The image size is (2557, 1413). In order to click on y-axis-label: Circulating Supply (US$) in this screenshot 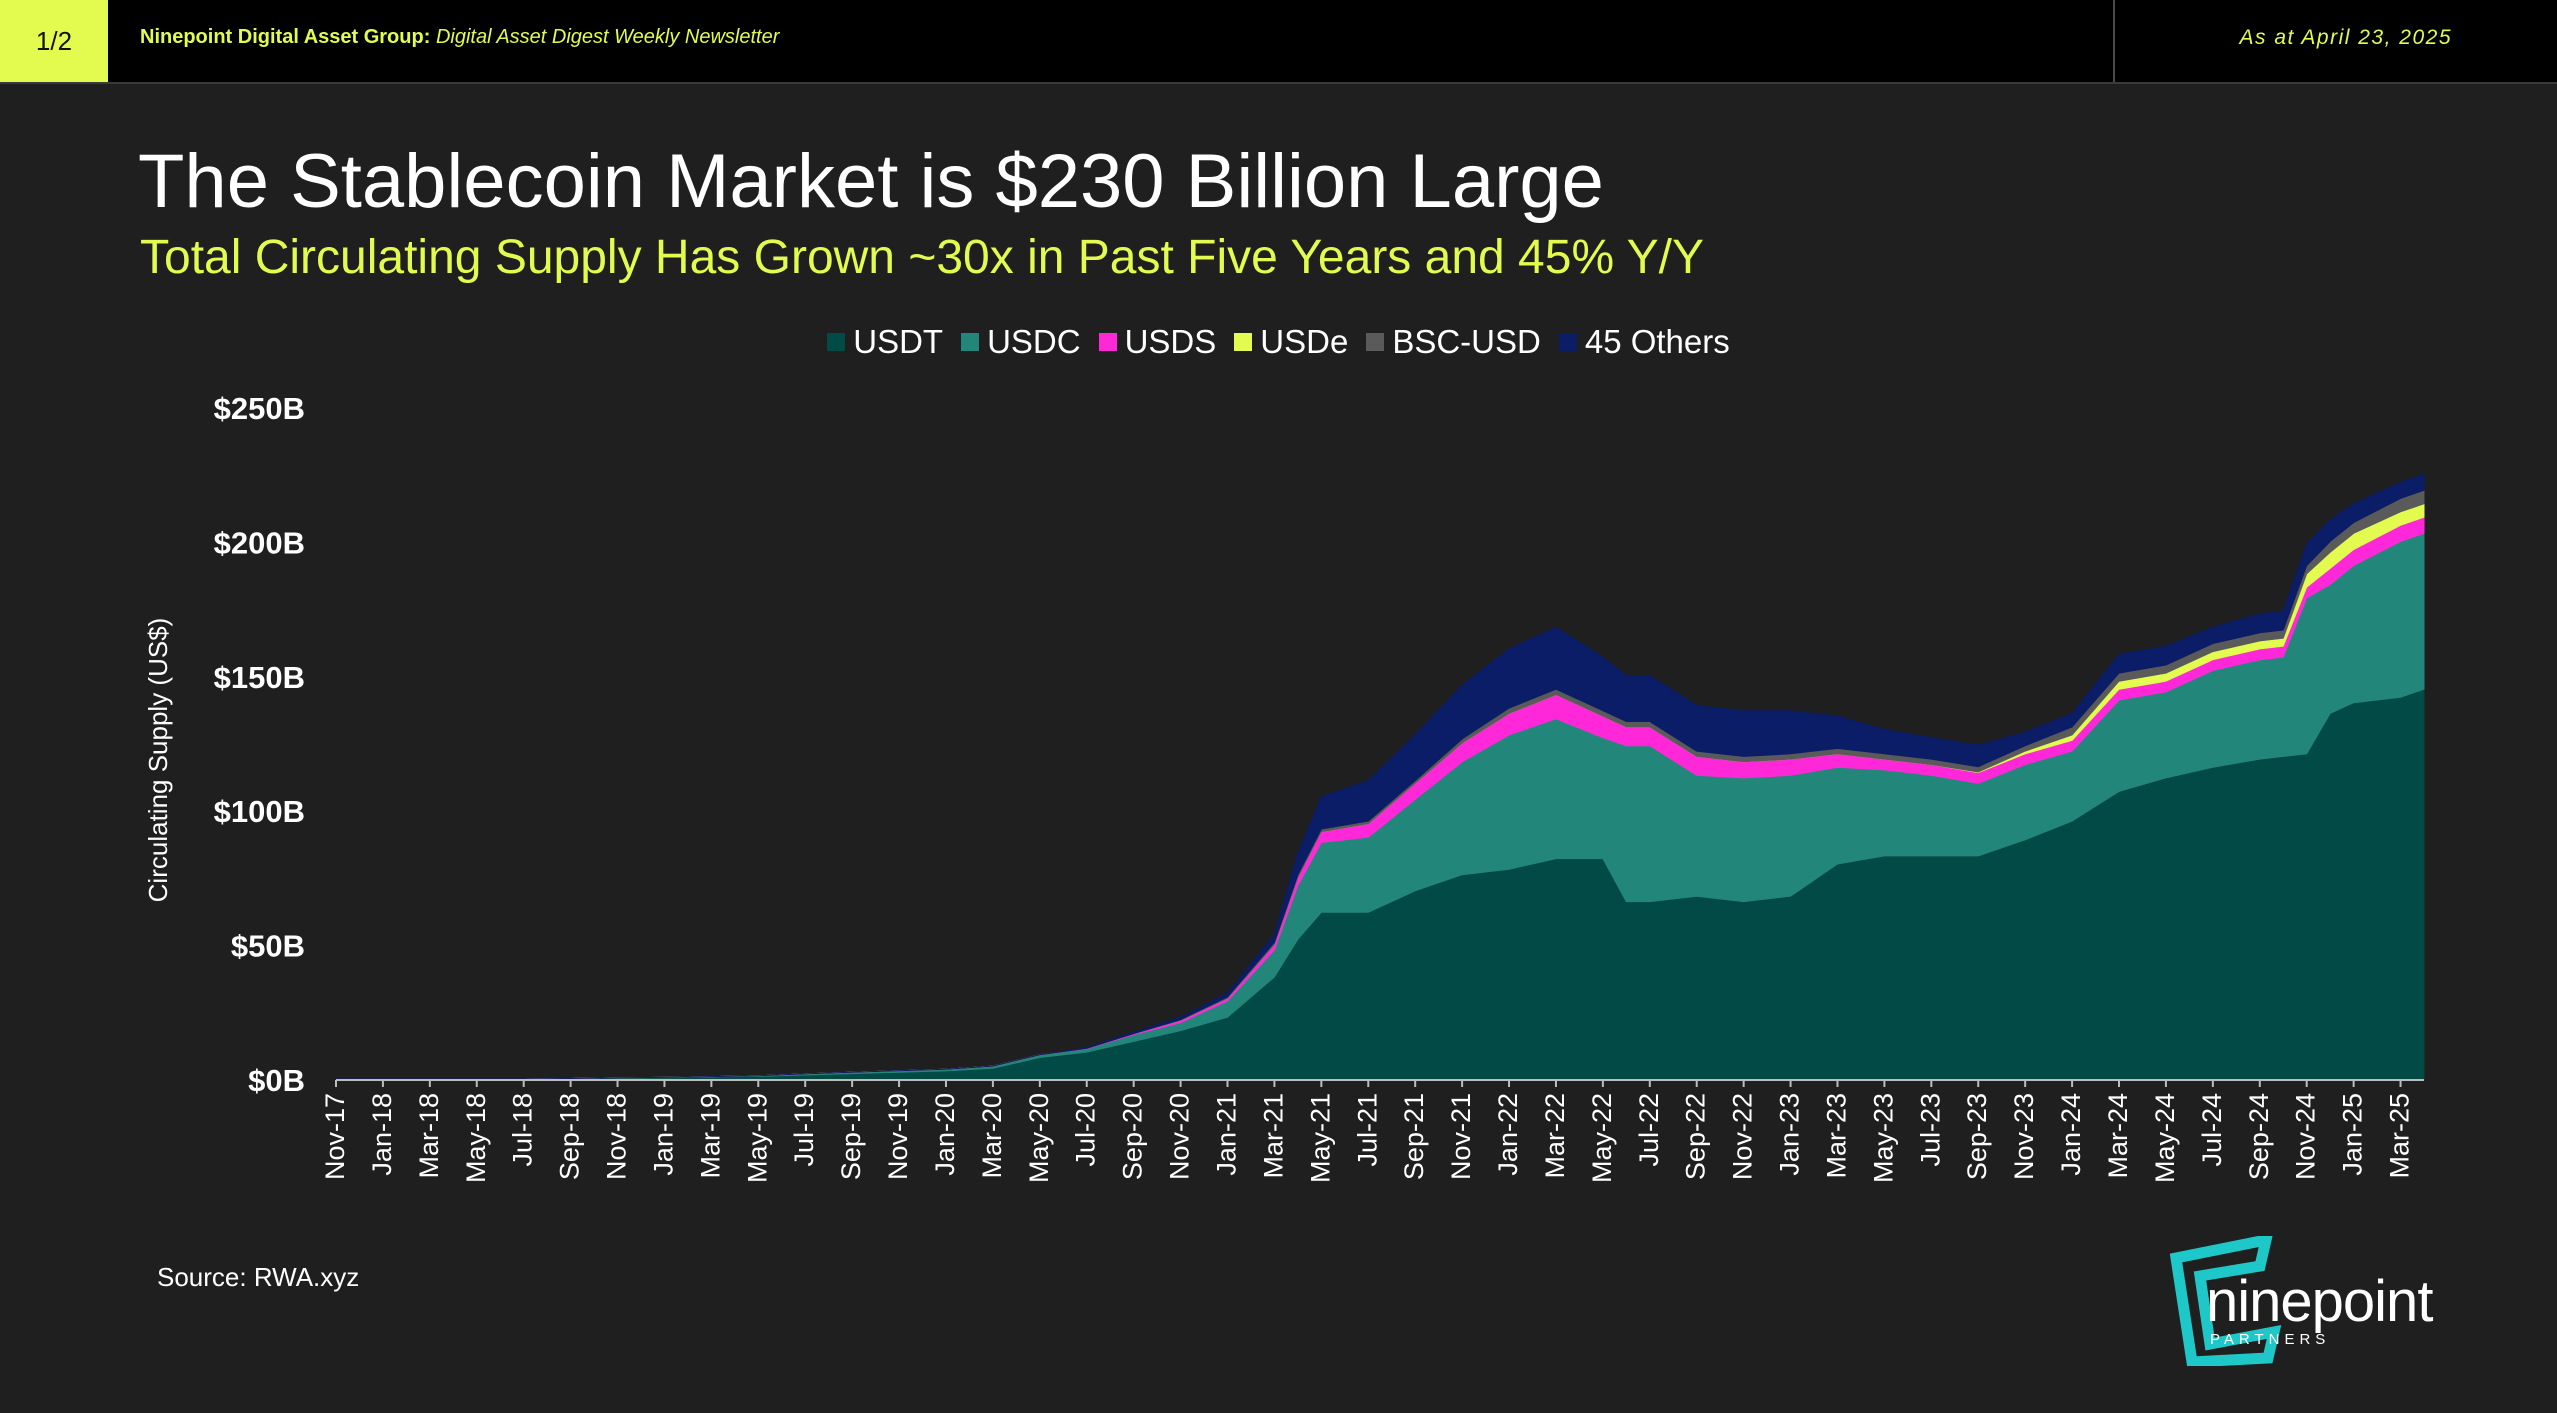, I will do `click(158, 760)`.